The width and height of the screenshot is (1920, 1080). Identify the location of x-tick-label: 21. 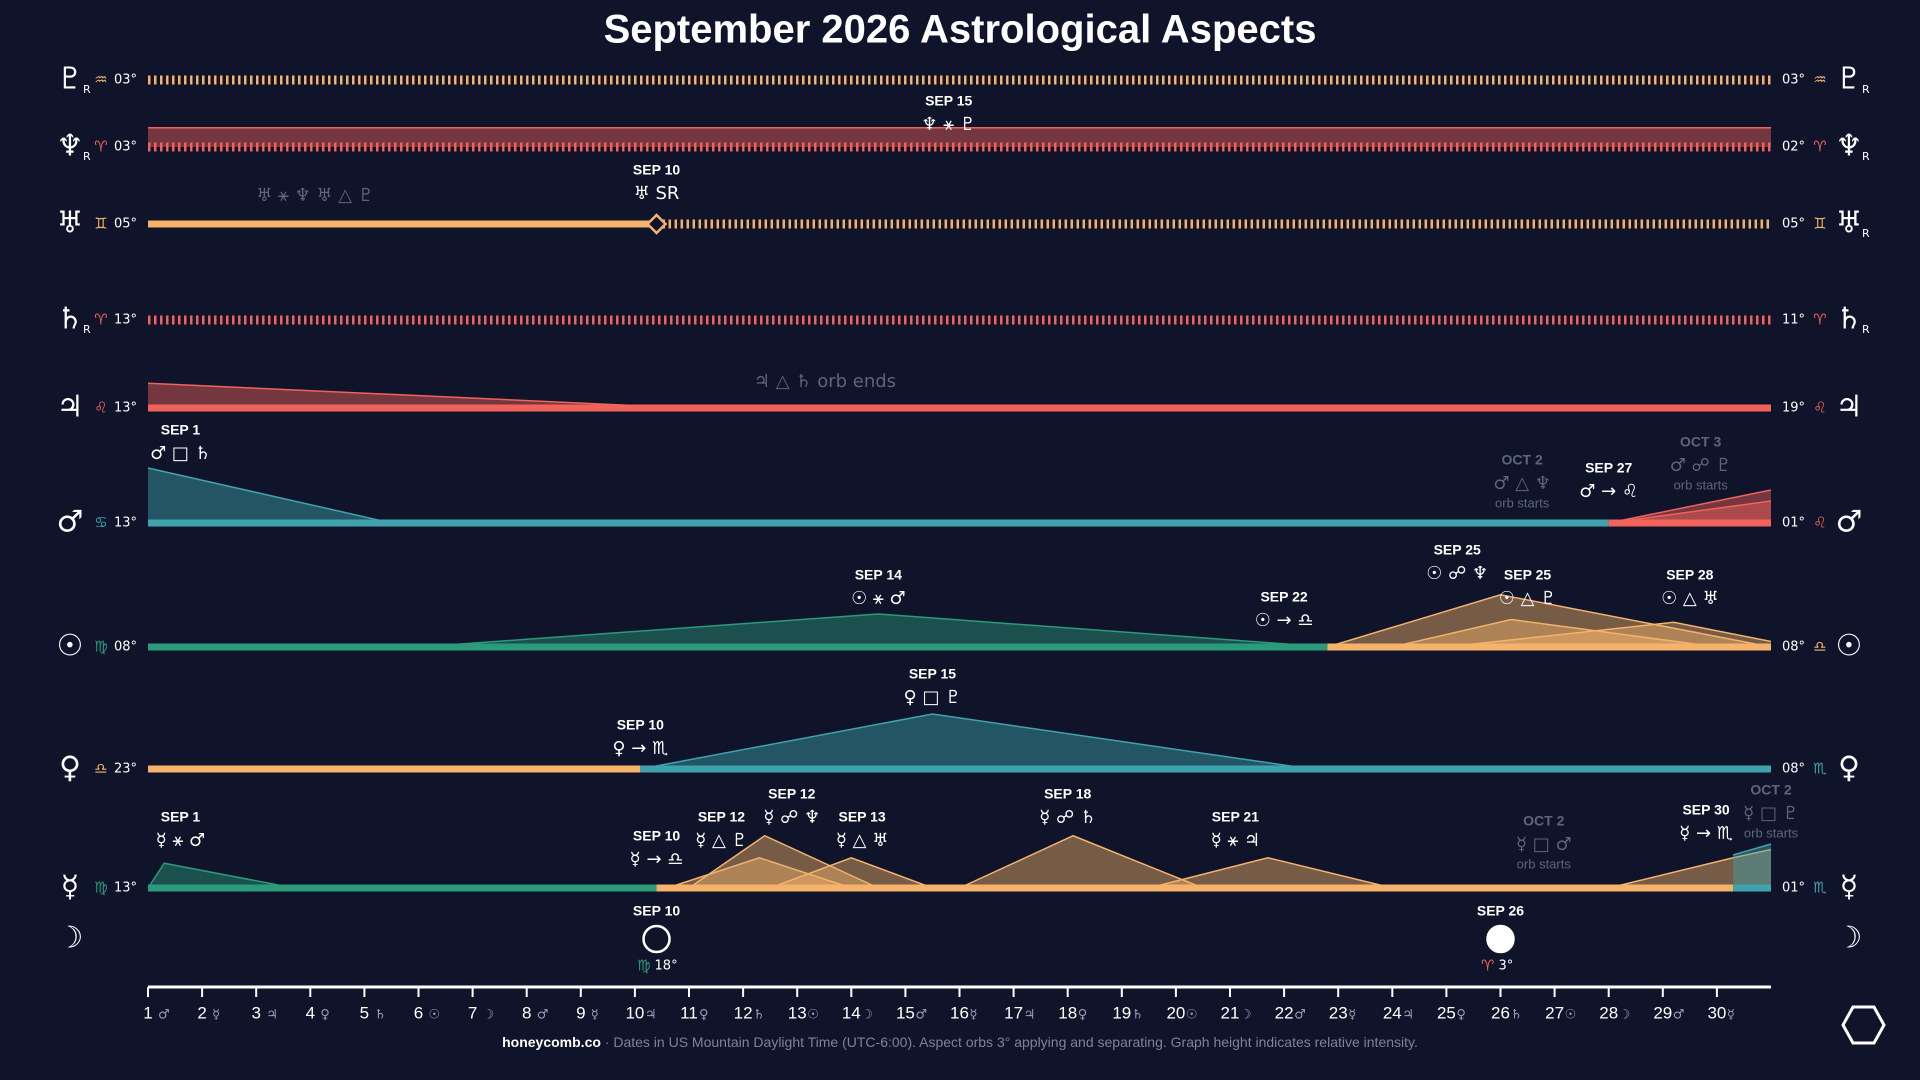
(1230, 1012).